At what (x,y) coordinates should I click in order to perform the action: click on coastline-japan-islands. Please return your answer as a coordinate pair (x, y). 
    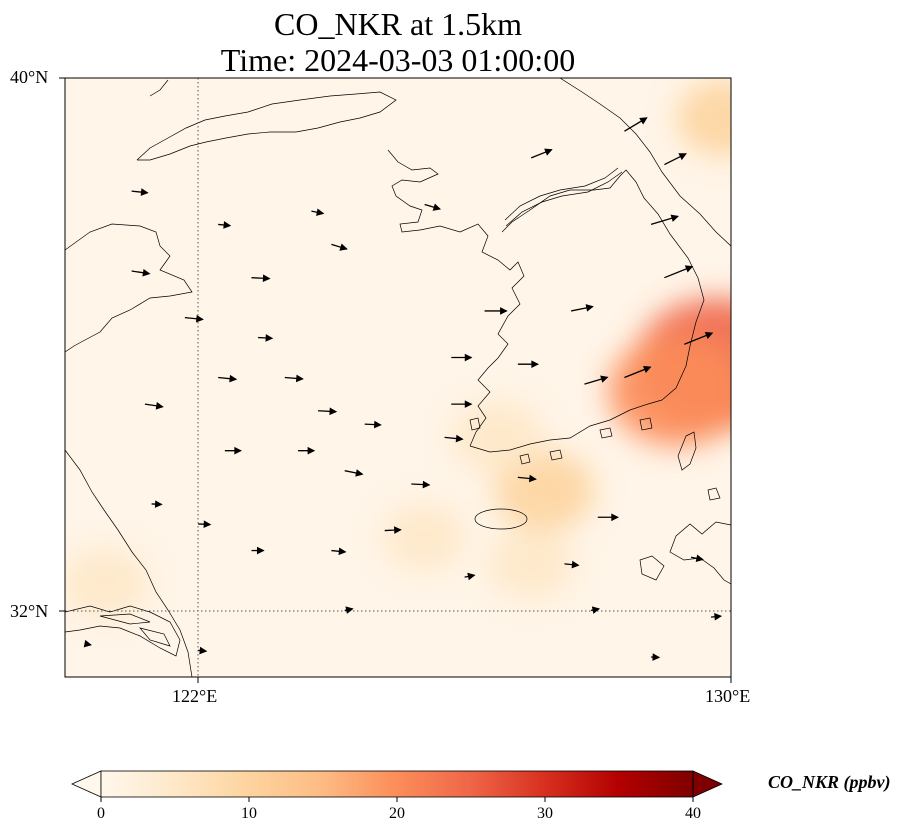
    Looking at the image, I should click on (680, 534).